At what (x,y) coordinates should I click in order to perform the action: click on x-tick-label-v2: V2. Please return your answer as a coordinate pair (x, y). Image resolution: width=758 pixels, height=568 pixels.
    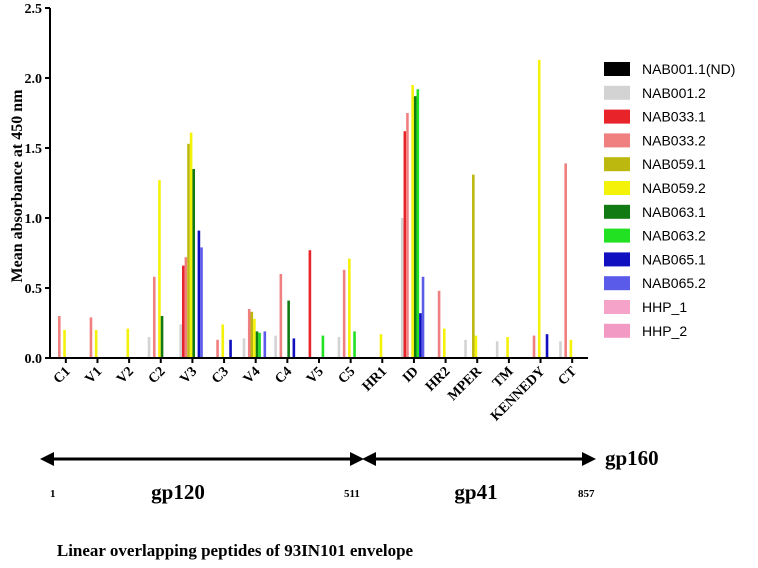
    Looking at the image, I should click on (125, 375).